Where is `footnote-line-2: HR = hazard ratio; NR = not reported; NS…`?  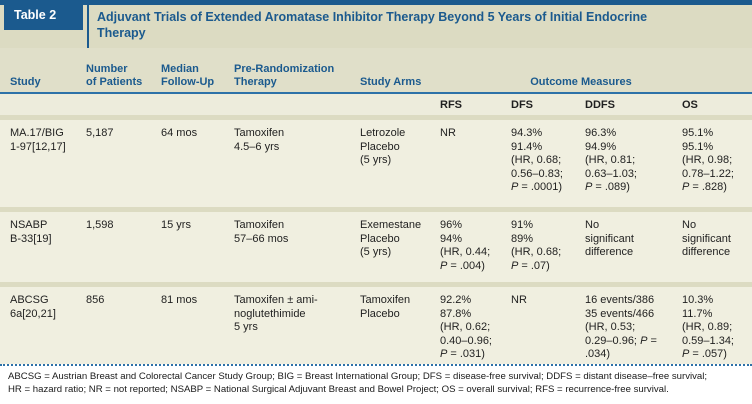 footnote-line-2: HR = hazard ratio; NR = not reported; NS… is located at coordinates (338, 389).